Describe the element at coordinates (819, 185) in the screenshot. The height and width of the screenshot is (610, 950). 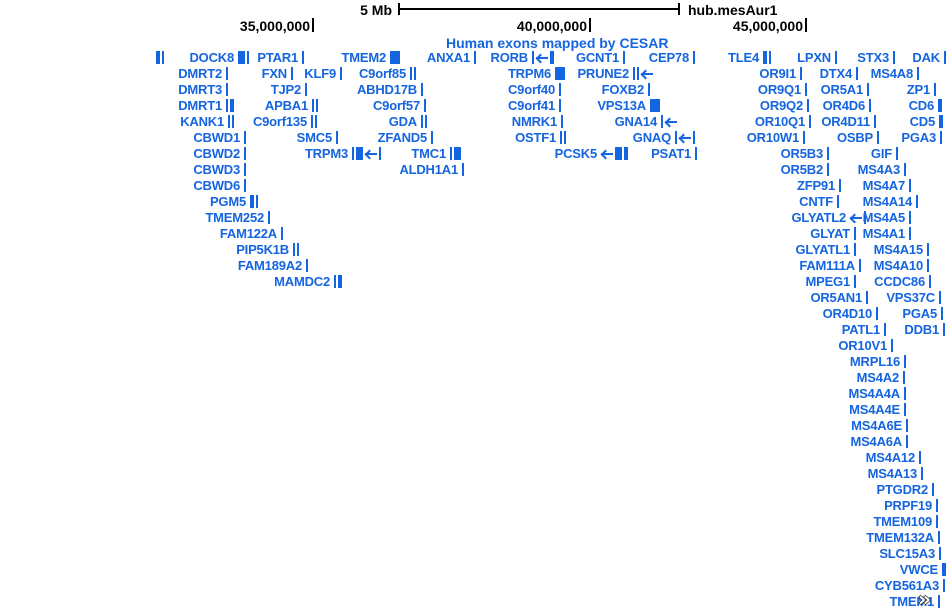
I see `gene-item-zfp91: ZFP91` at that location.